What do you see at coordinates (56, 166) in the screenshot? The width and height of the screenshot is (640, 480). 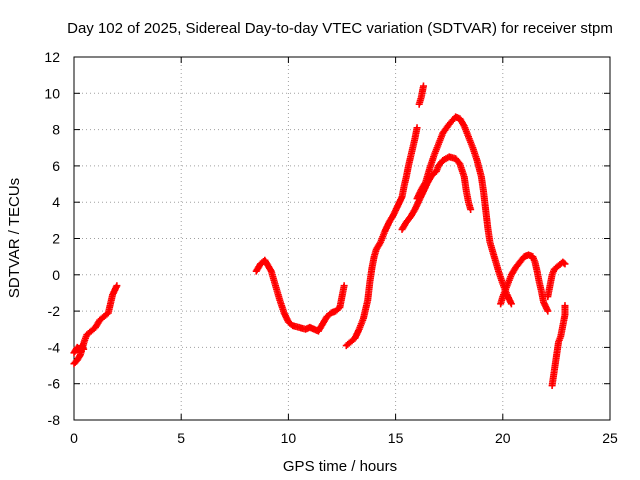 I see `y-tick-label: 6` at bounding box center [56, 166].